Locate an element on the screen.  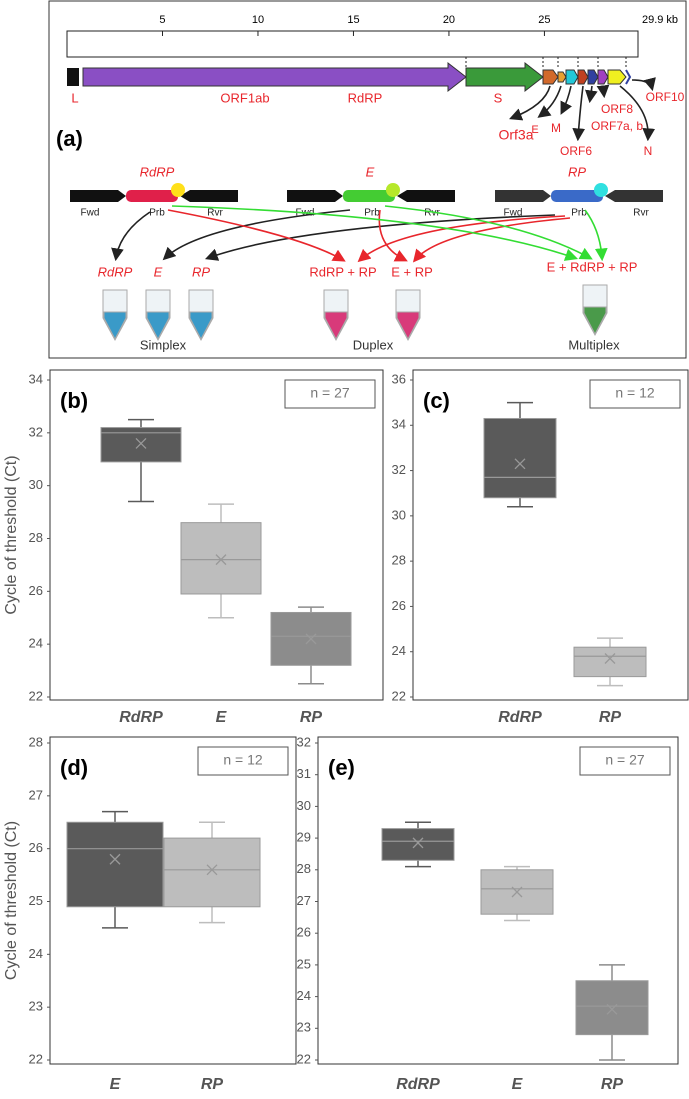
panel-label: (d) is located at coordinates (74, 767).